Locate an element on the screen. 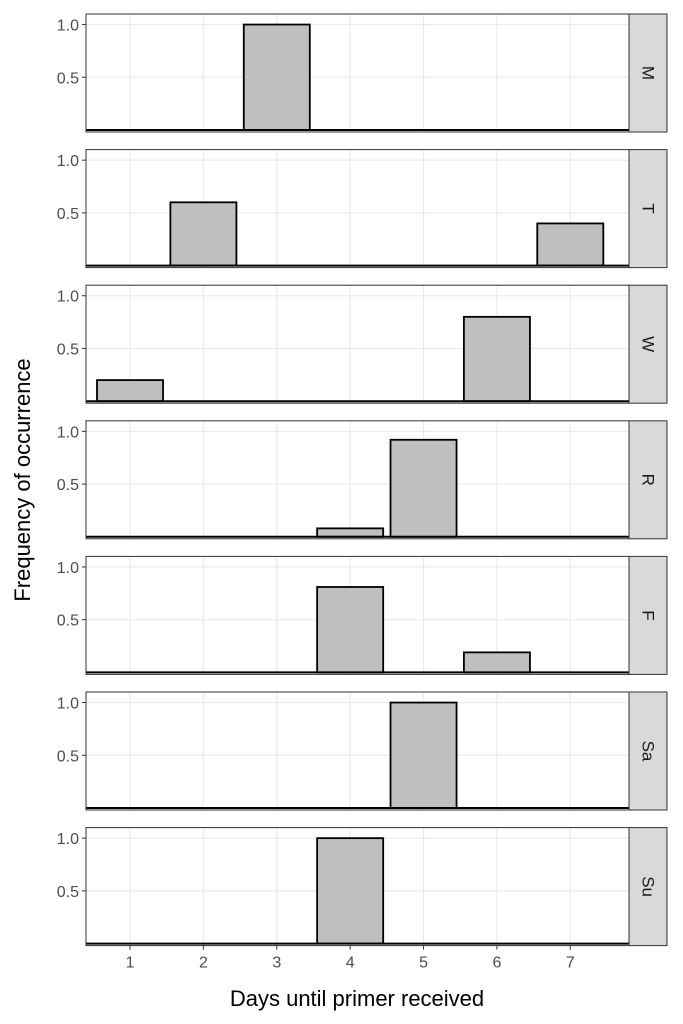 Image resolution: width=683 pixels, height=1024 pixels. x-axis-title: Days until primer received is located at coordinates (357, 998).